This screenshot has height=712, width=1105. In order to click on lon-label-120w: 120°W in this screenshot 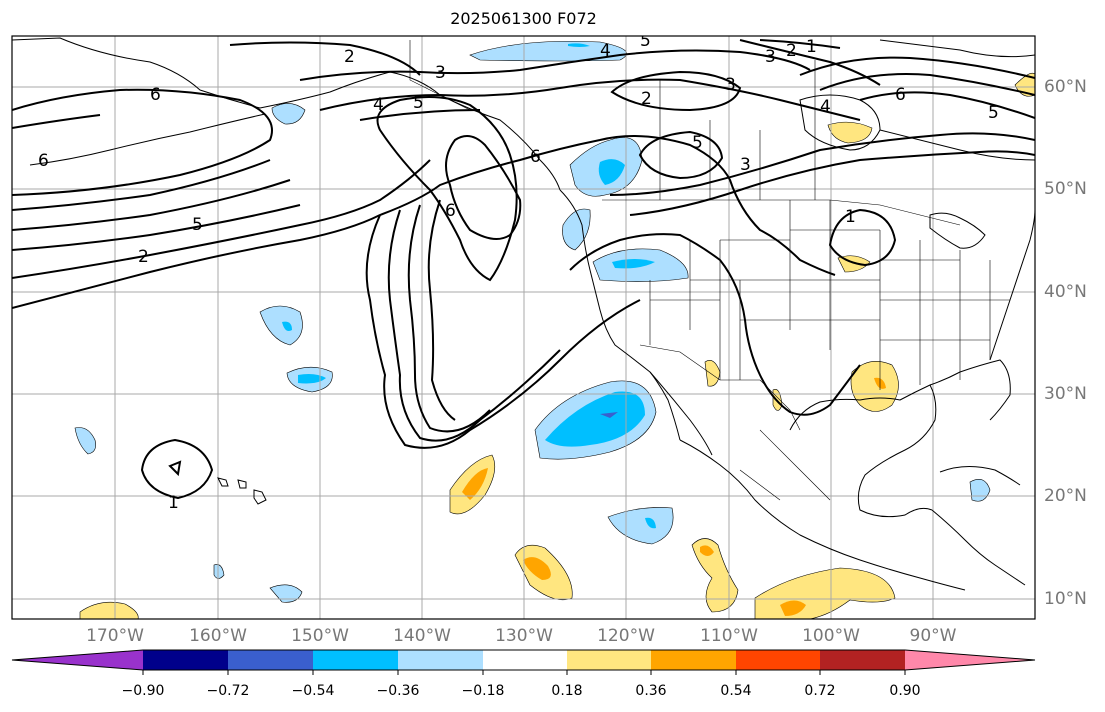, I will do `click(626, 636)`.